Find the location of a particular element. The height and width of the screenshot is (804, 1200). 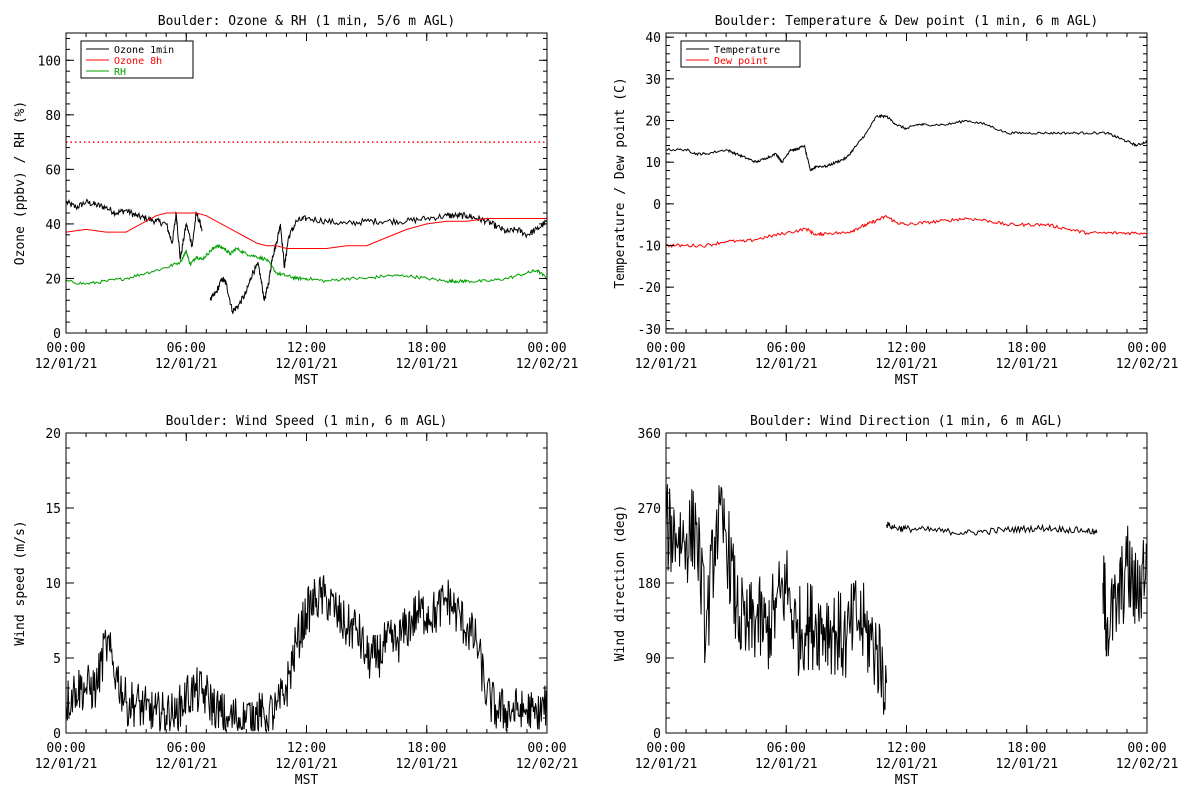

series-line-ozone-8h is located at coordinates (306, 230).